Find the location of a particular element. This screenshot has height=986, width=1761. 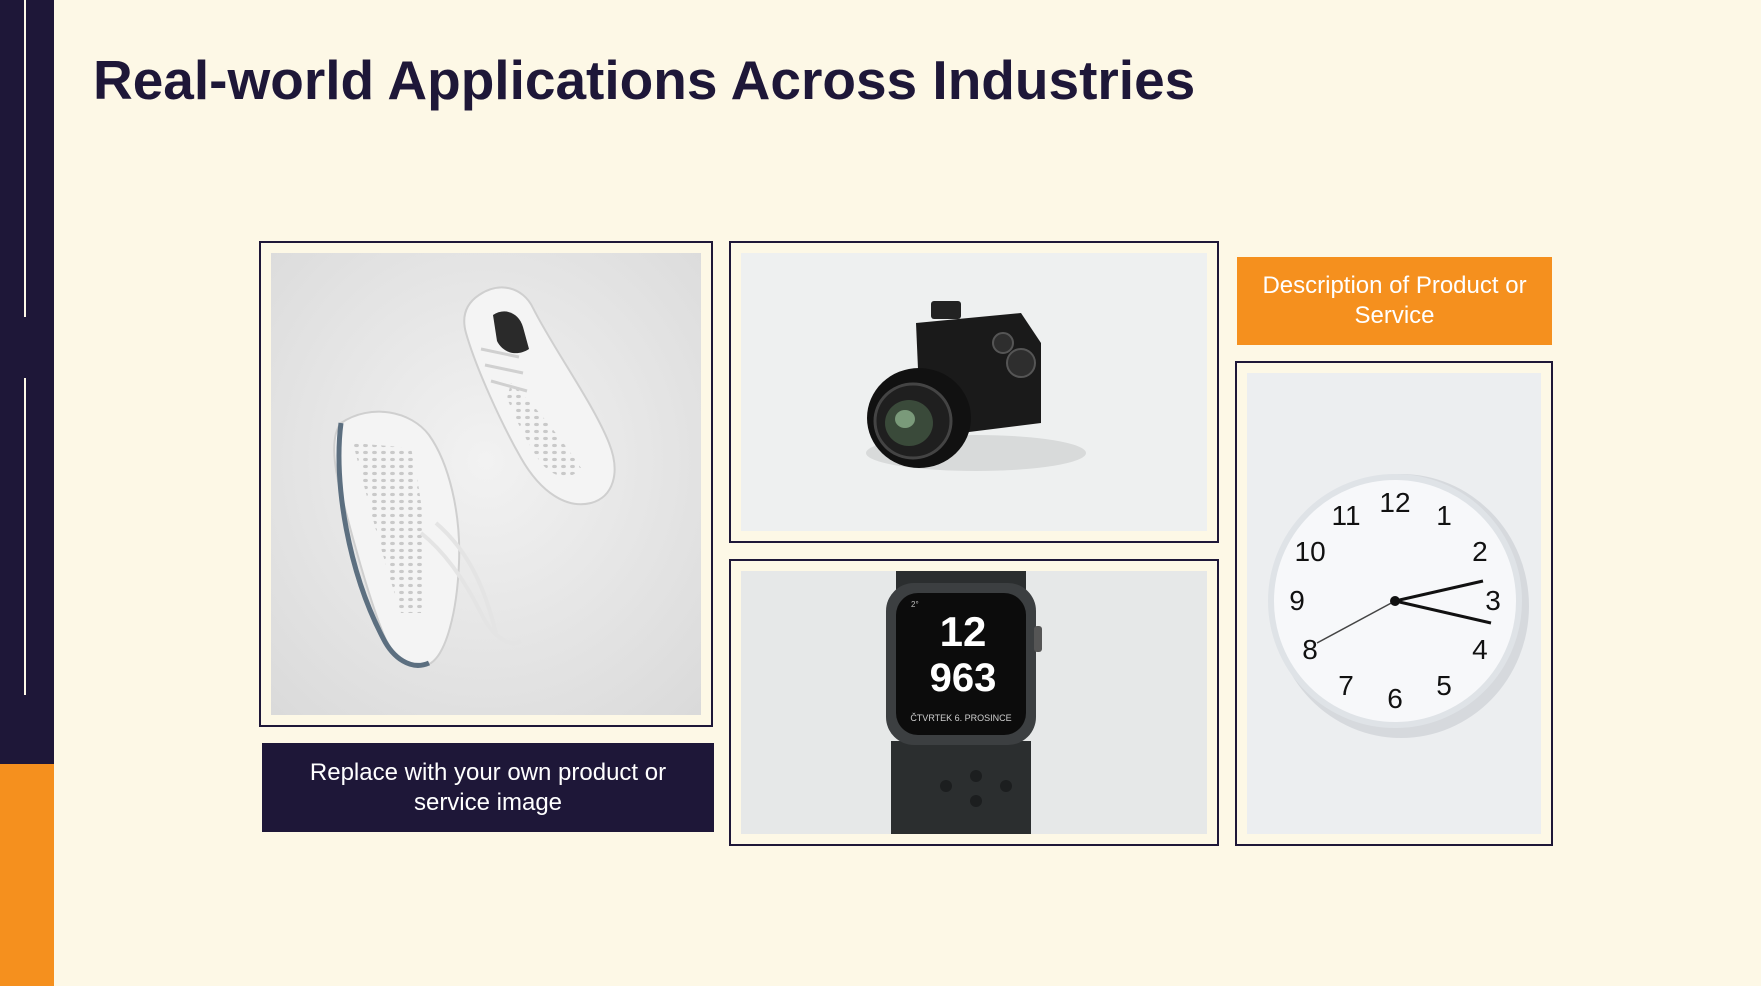

sneakers-image-frame is located at coordinates (486, 484).